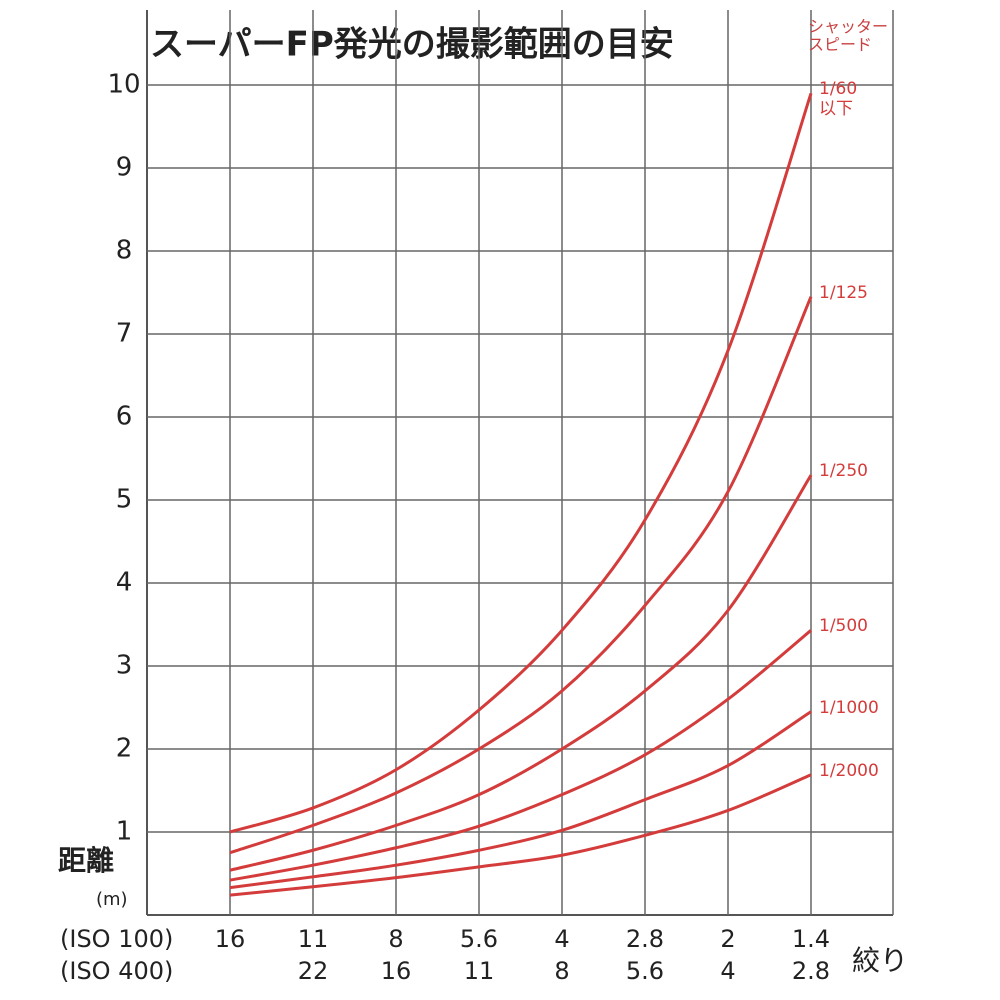 This screenshot has width=1000, height=1000. I want to click on y-tick-label: 7, so click(124, 334).